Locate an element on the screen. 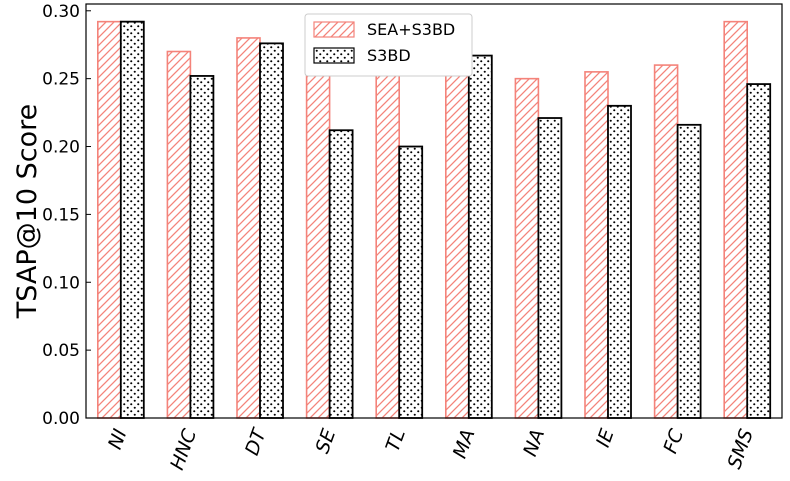  bar-sea-s3bd-fc is located at coordinates (666, 241).